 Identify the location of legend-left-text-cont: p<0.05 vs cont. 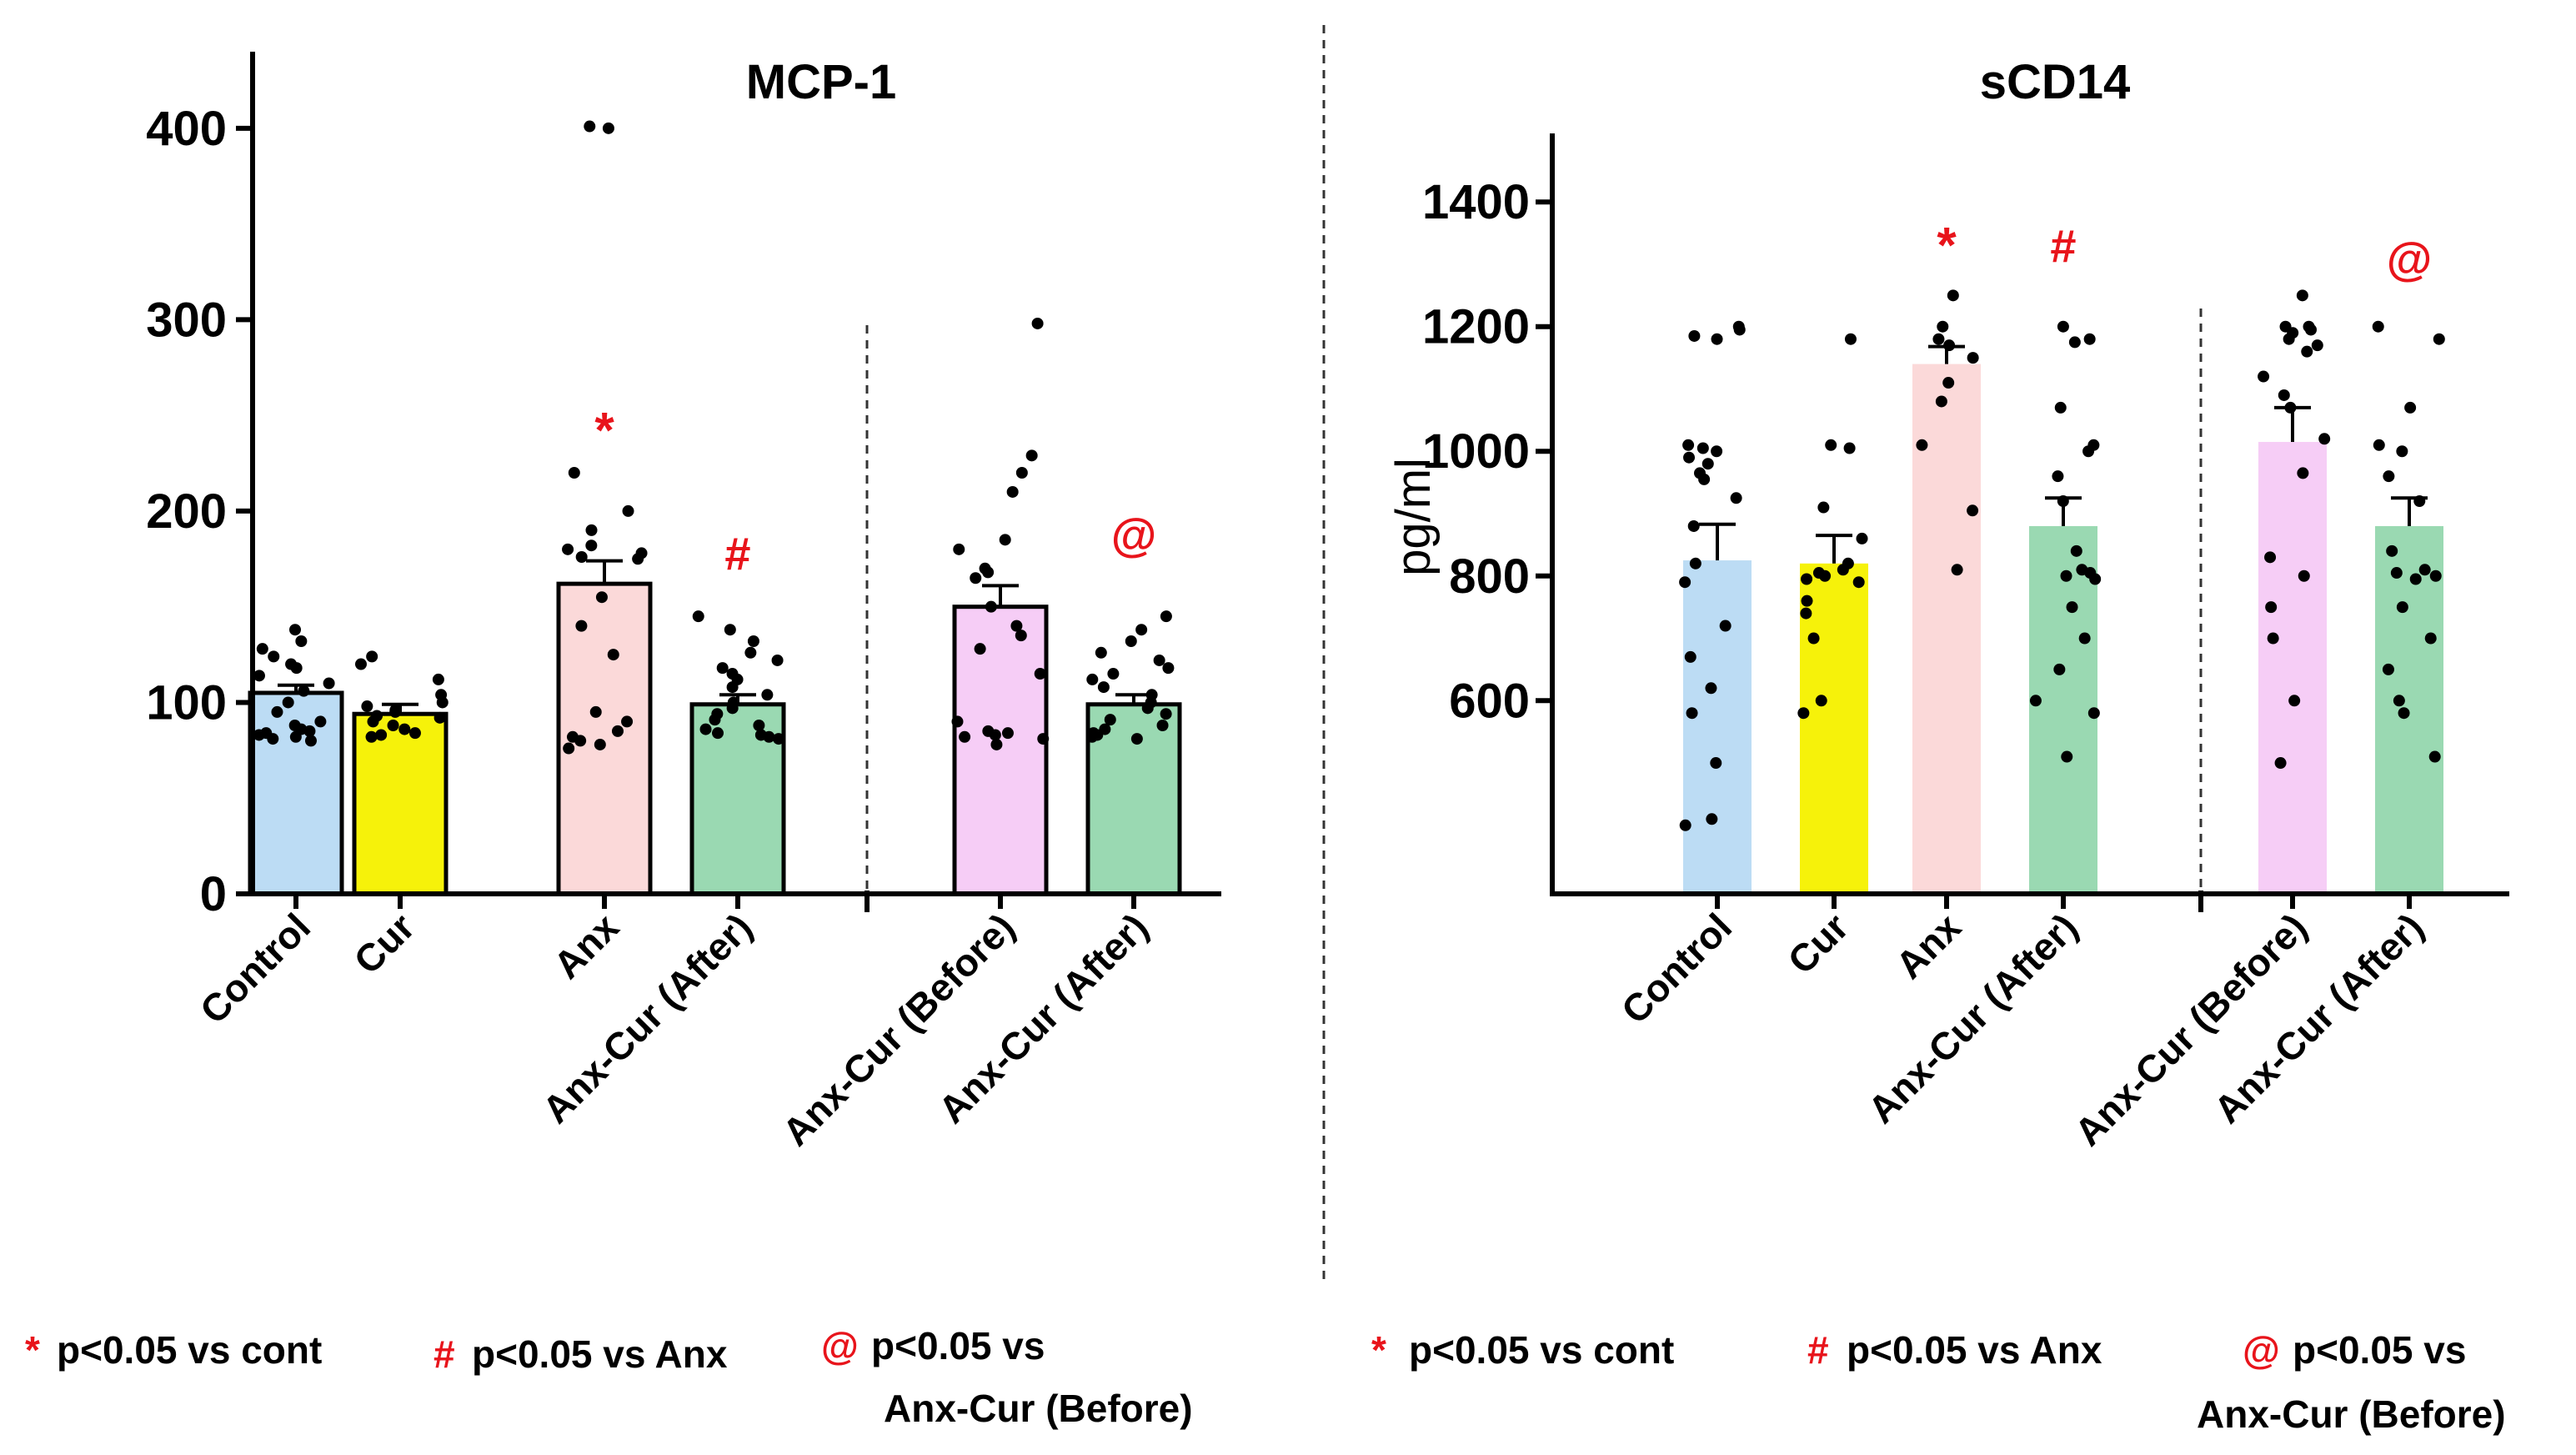
(189, 1350).